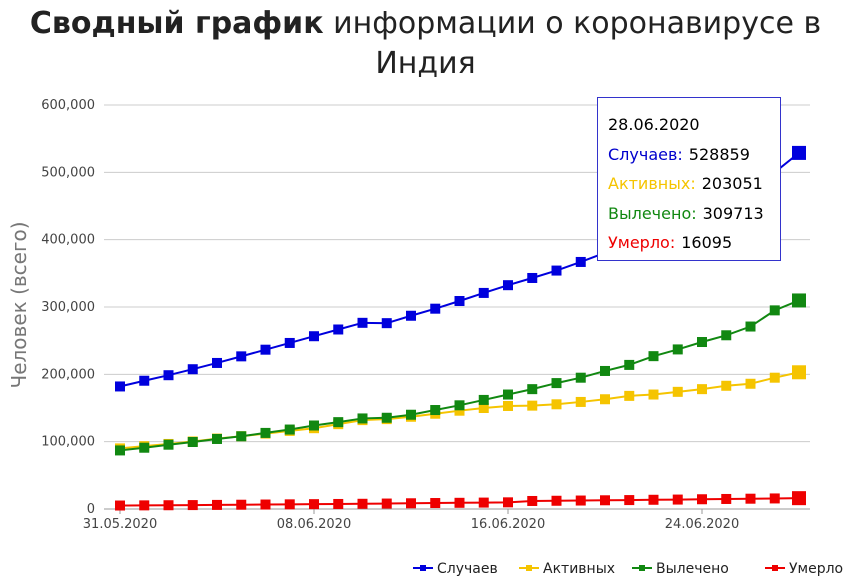 This screenshot has width=851, height=579. What do you see at coordinates (455, 569) in the screenshot?
I see `legend-item: Случаев` at bounding box center [455, 569].